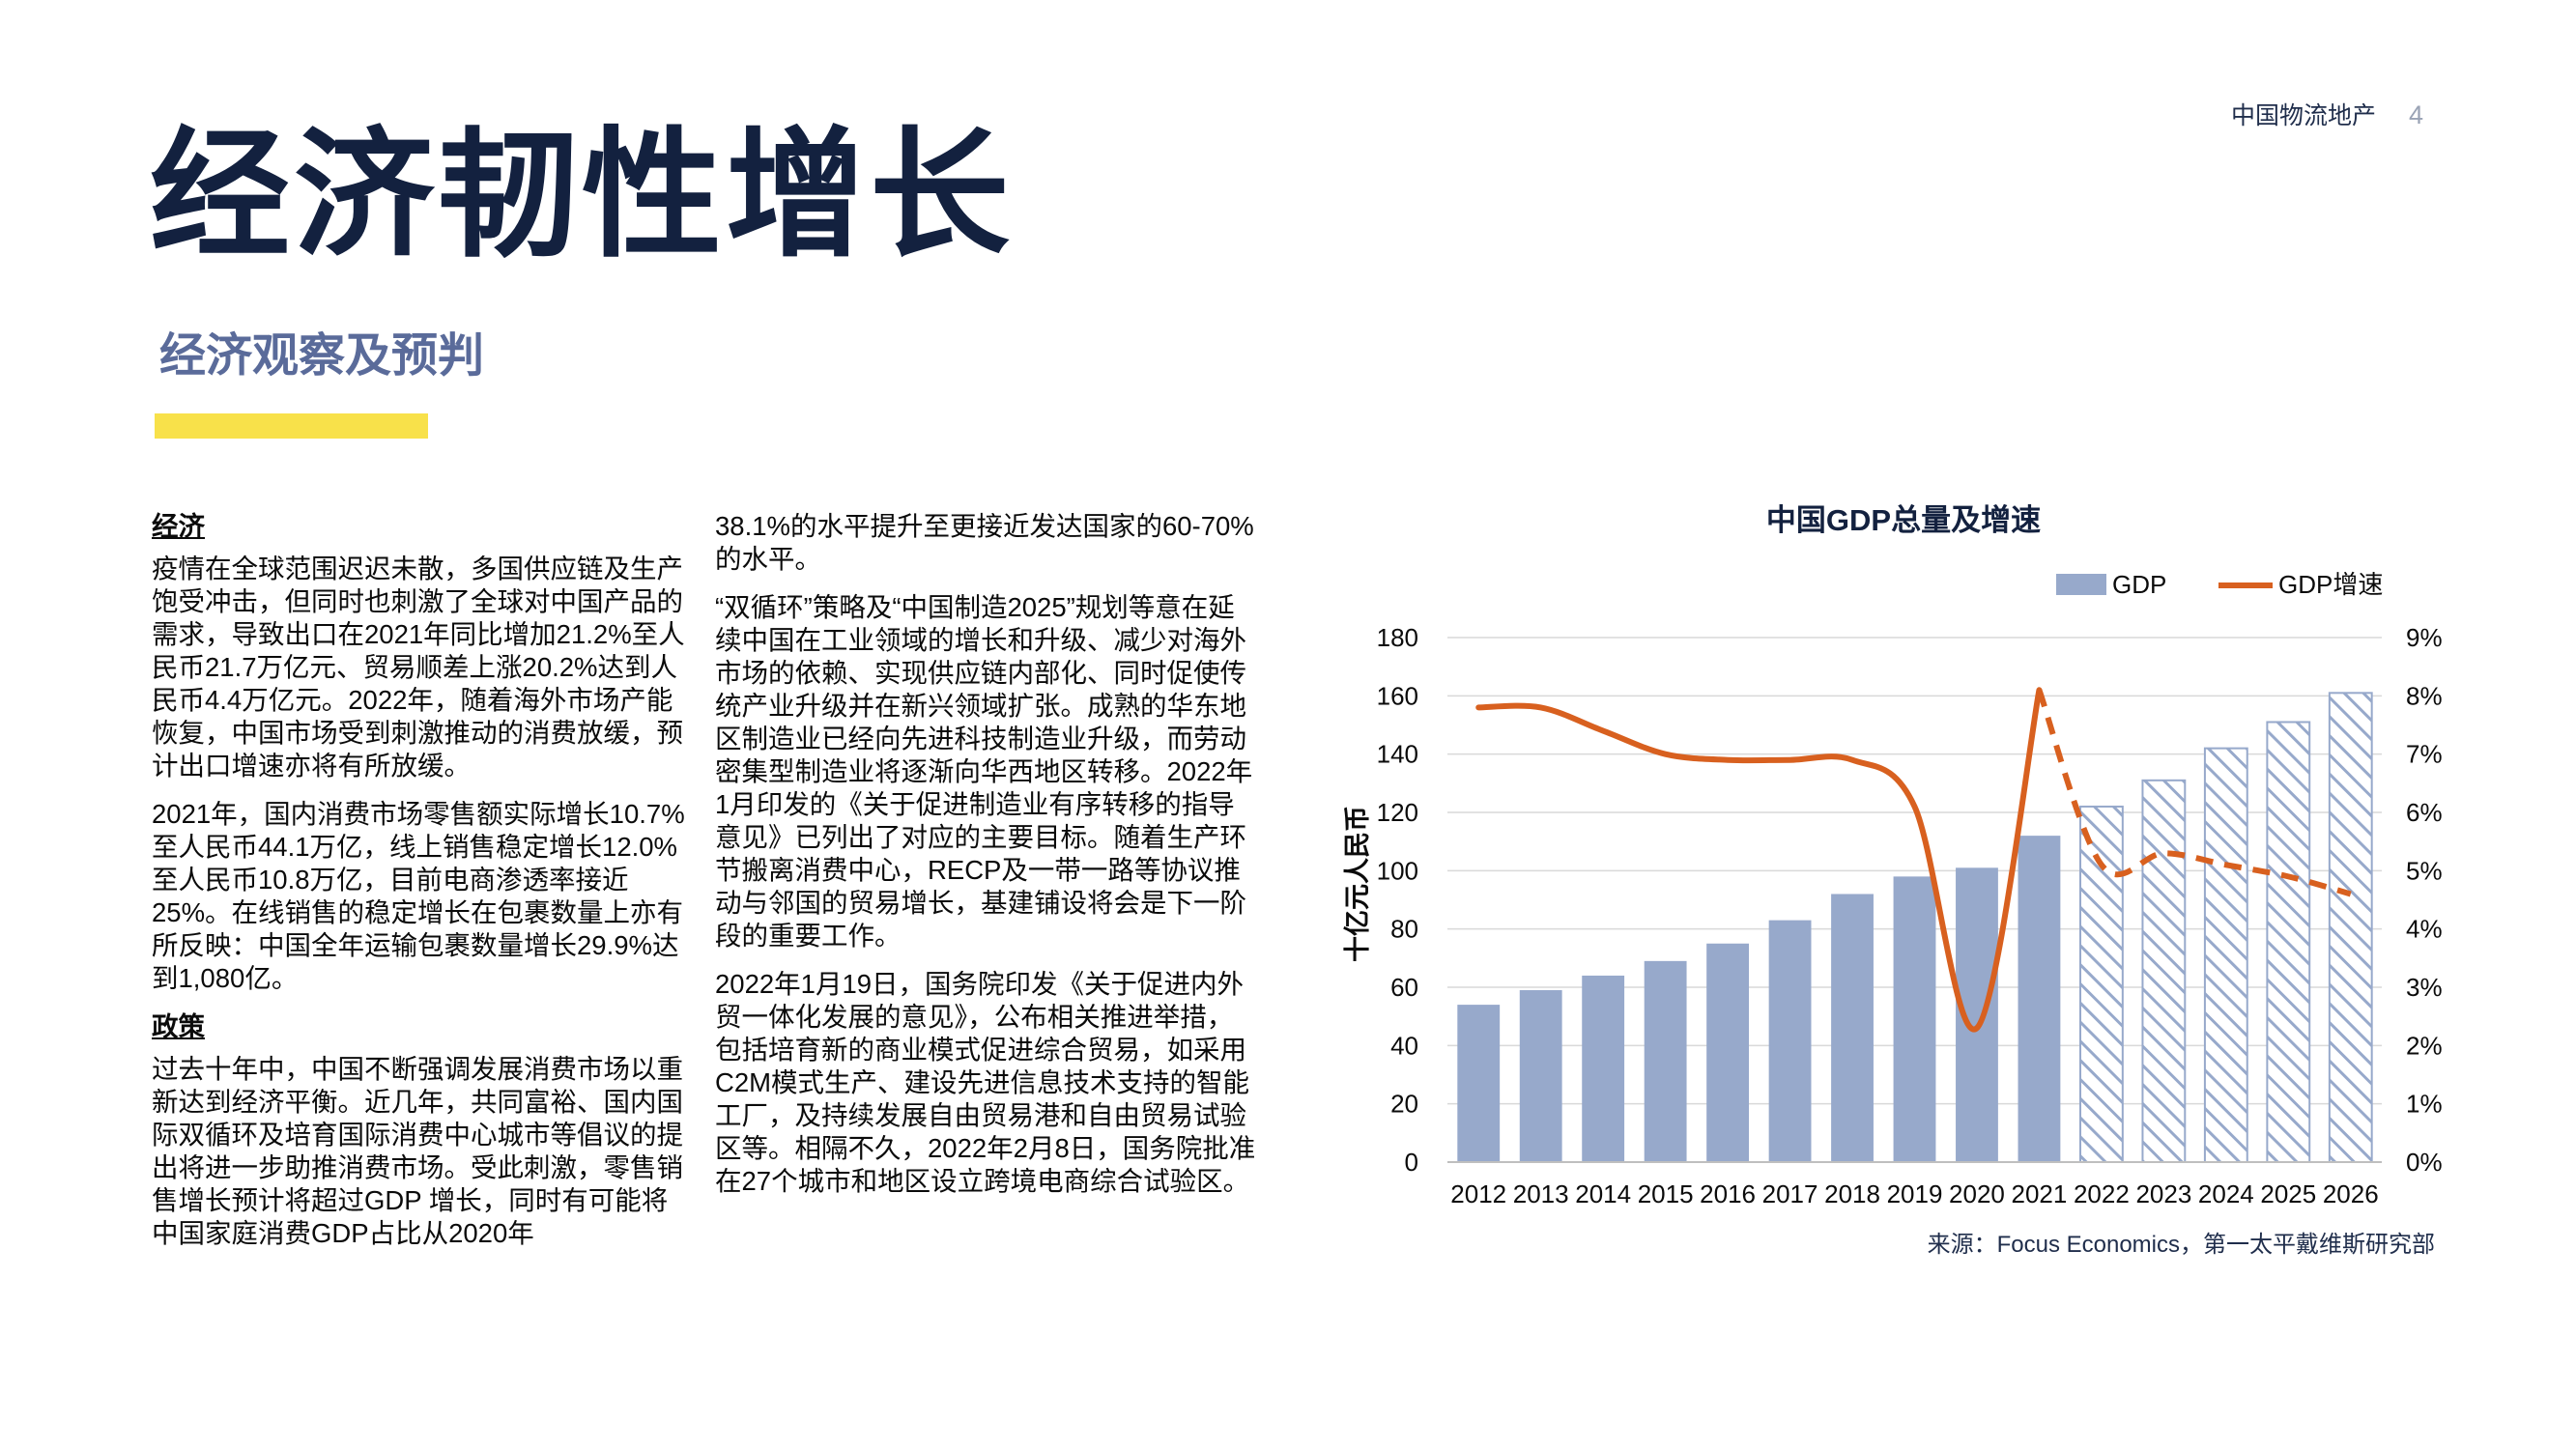 The image size is (2576, 1449). I want to click on y2-tick-label: 2%, so click(2425, 1045).